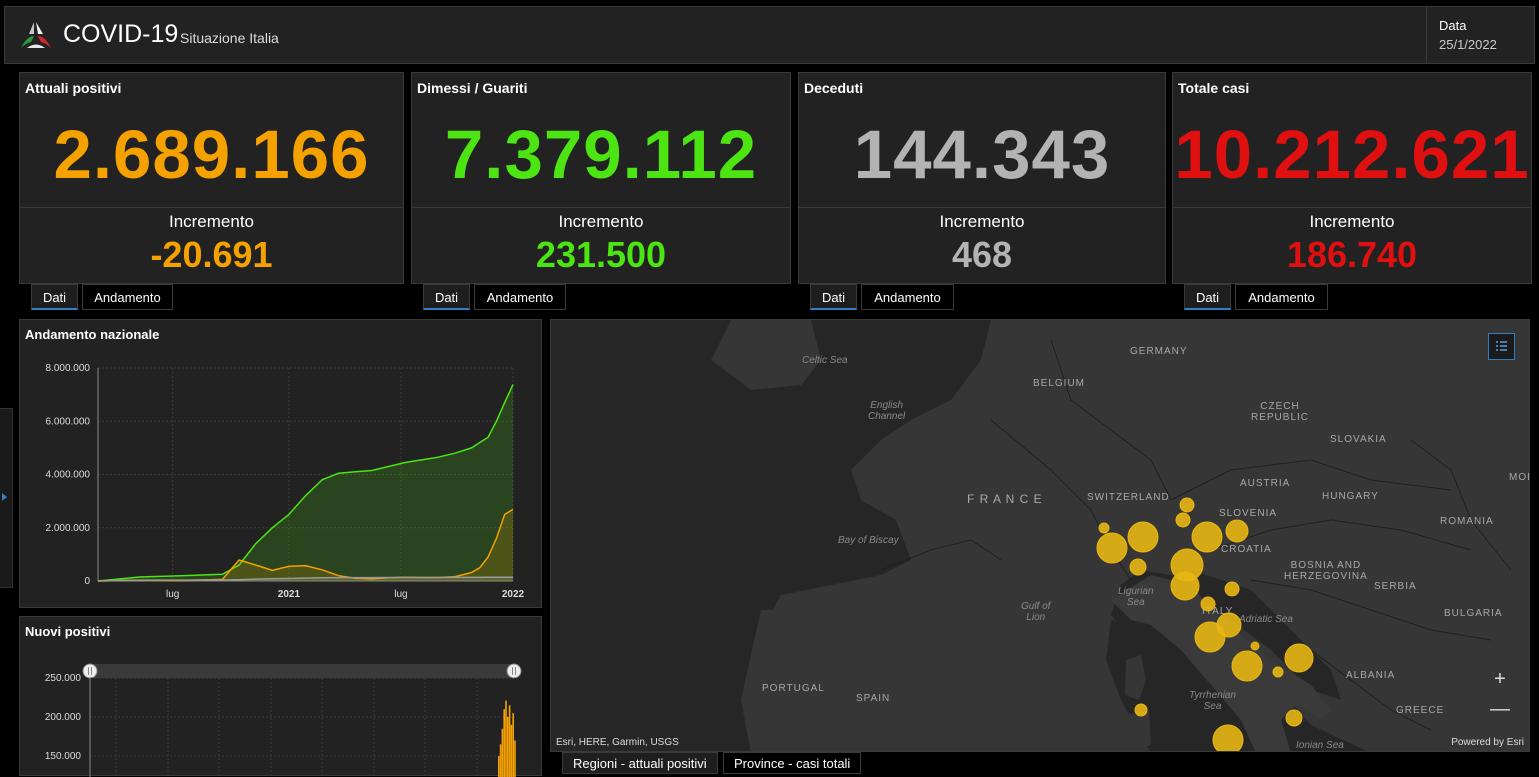 The height and width of the screenshot is (777, 1539). I want to click on tab-andamento-attuali: Andamento, so click(127, 297).